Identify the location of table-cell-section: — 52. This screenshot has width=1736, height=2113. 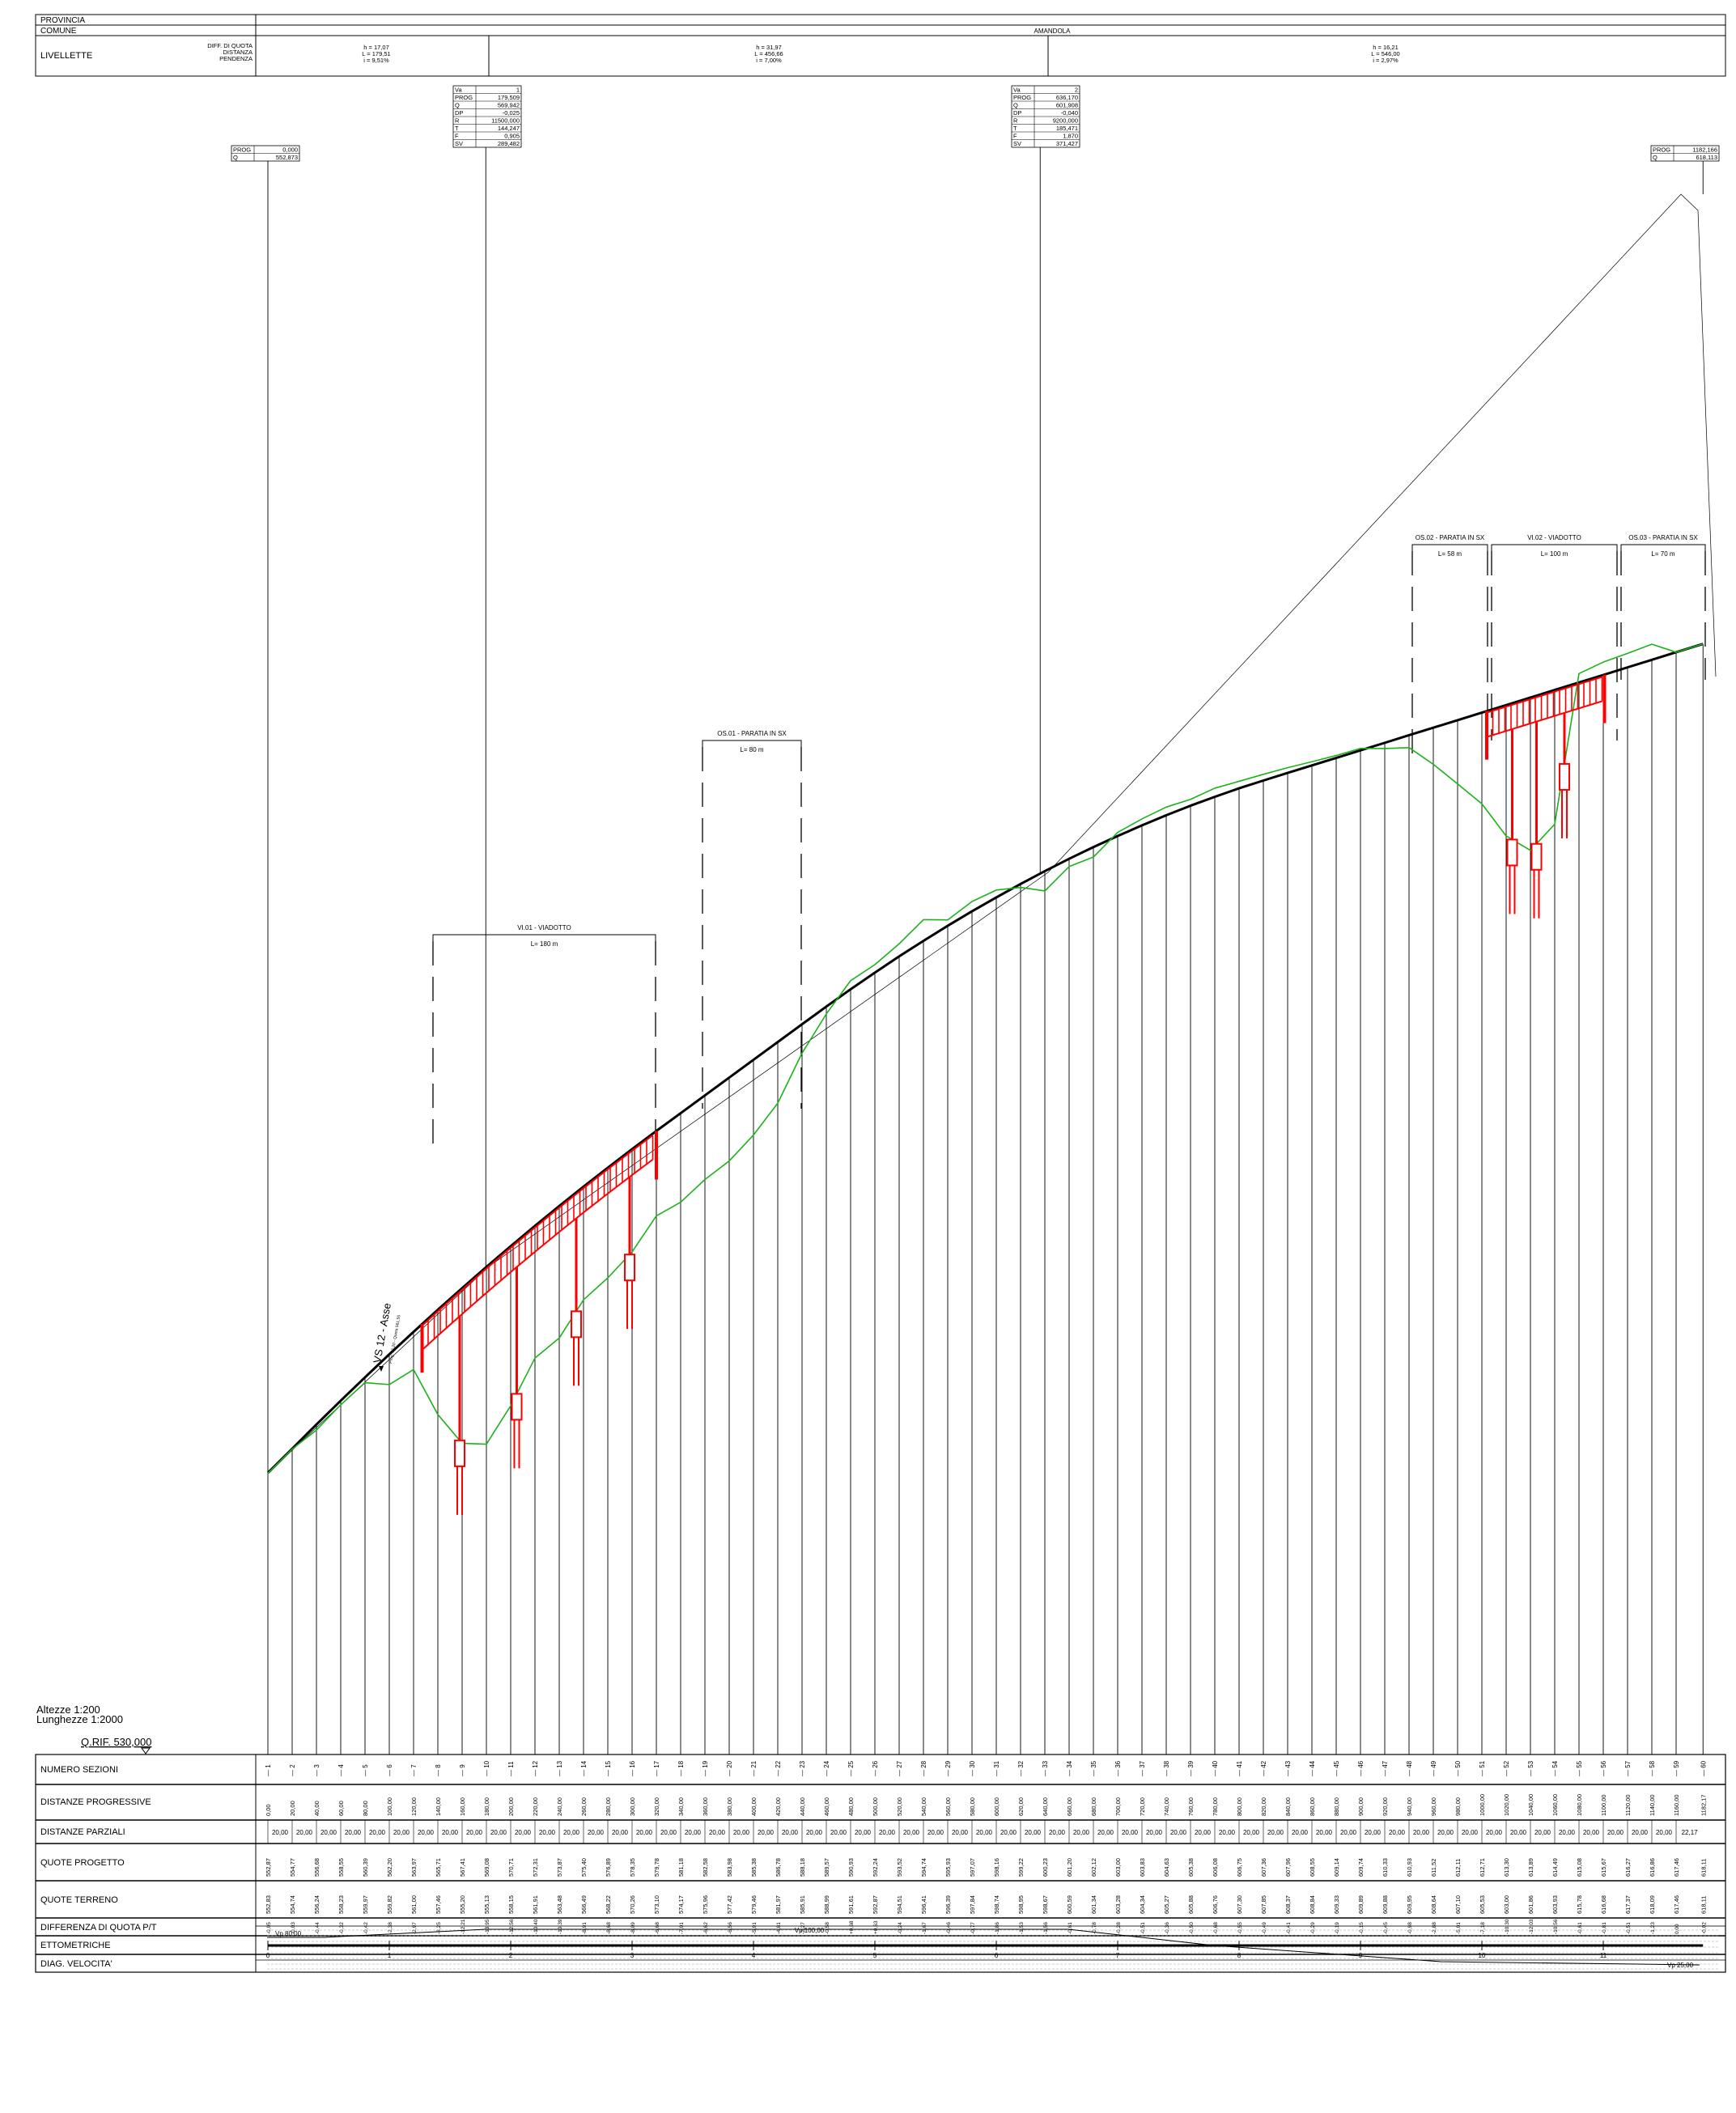
(1506, 1768).